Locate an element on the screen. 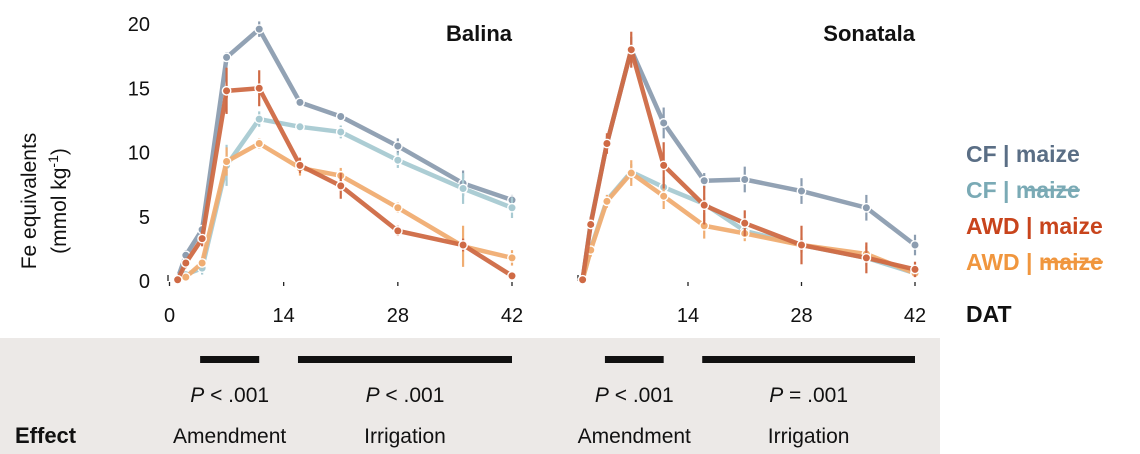 The width and height of the screenshot is (1140, 454). effect-label: Effect is located at coordinates (46, 435).